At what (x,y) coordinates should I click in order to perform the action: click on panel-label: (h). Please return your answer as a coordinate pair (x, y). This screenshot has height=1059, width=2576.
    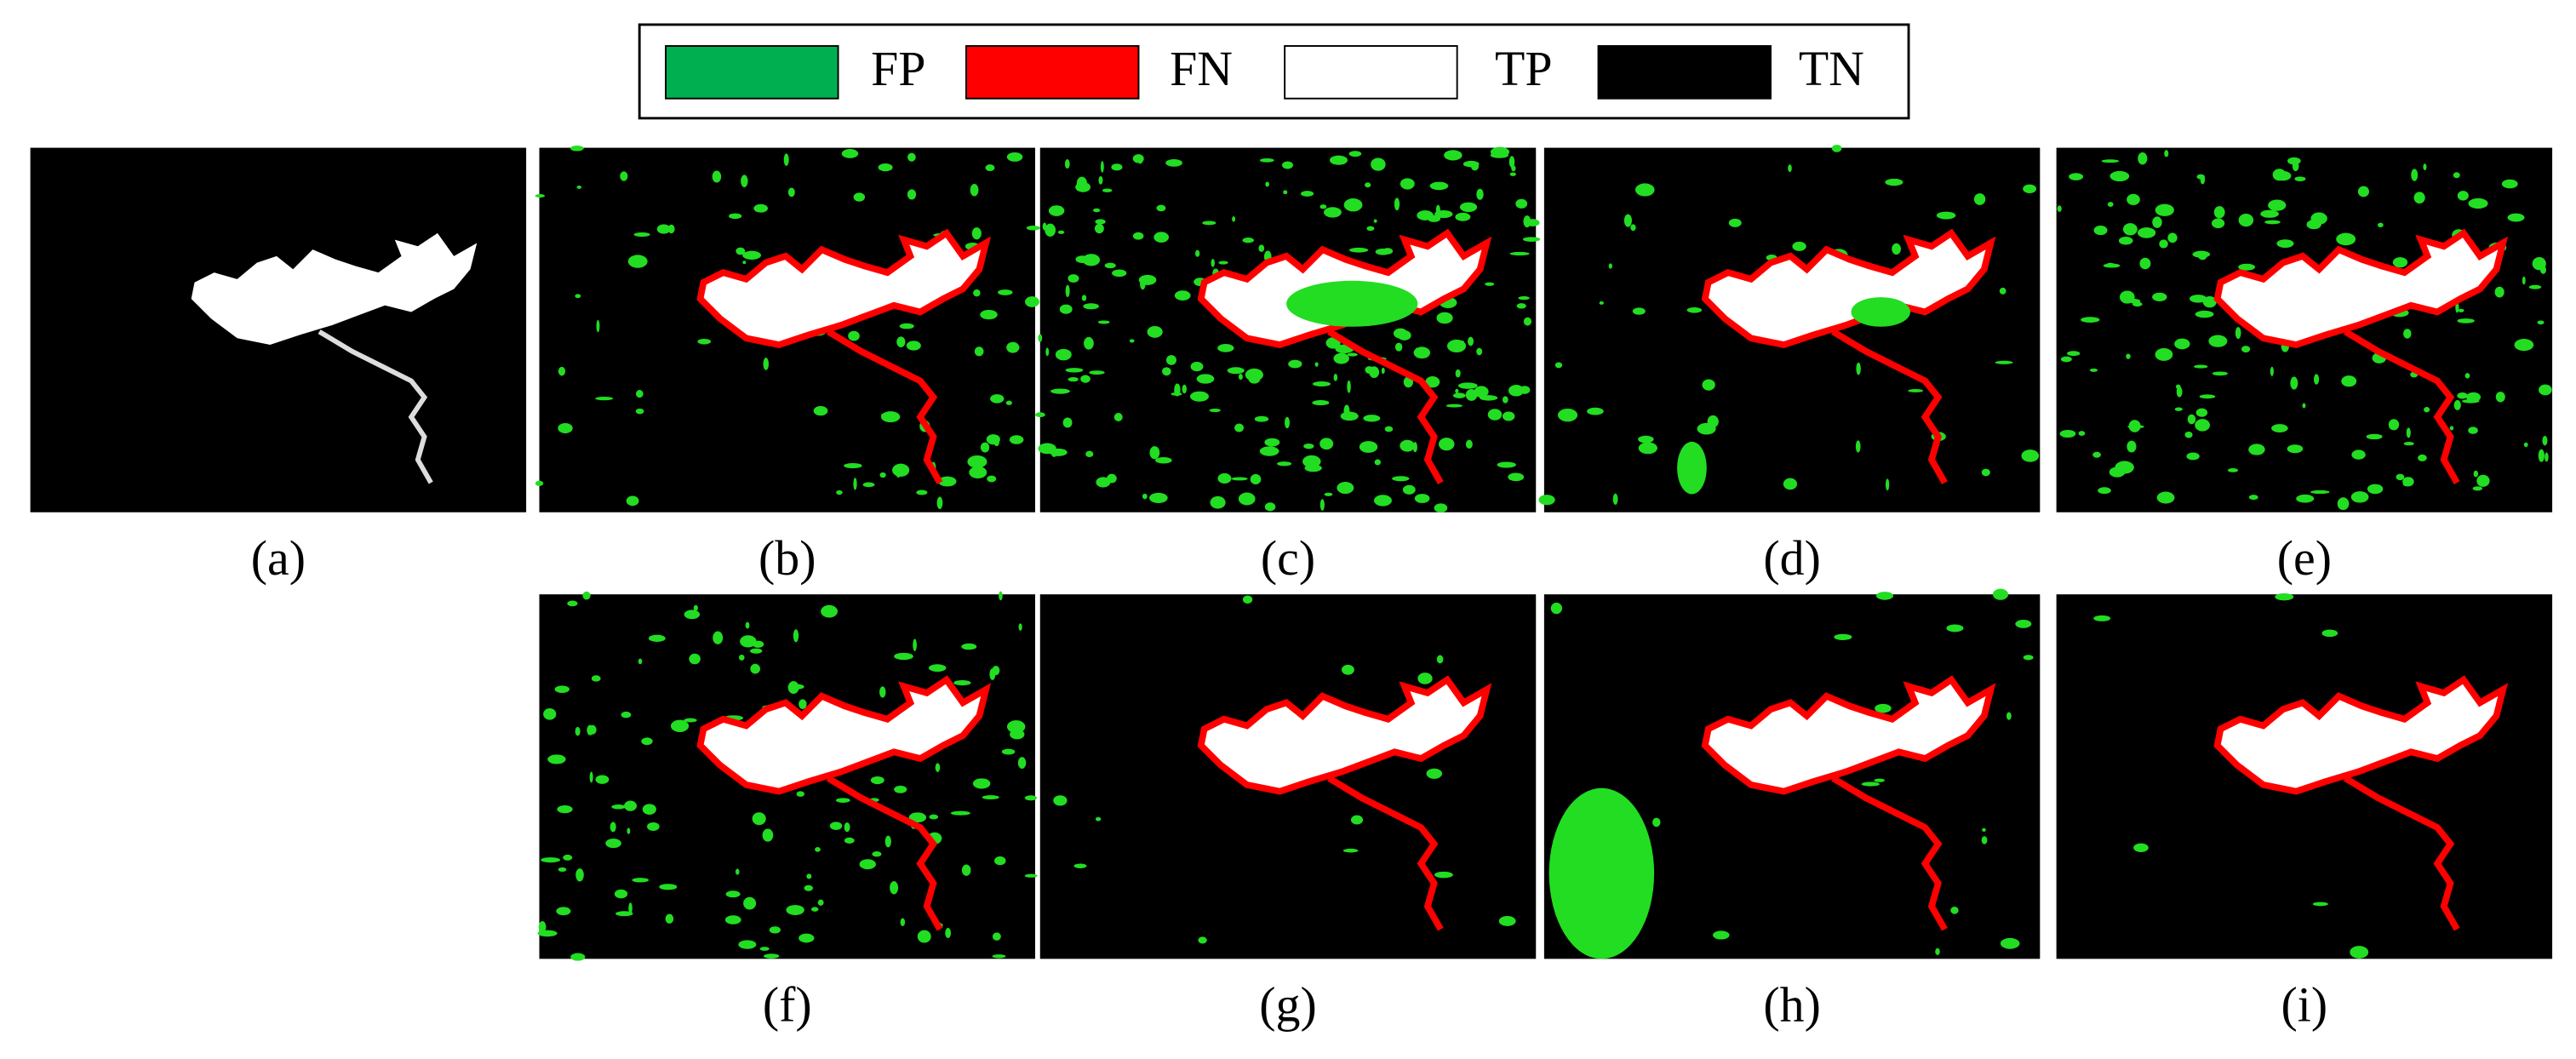
    Looking at the image, I should click on (1791, 1004).